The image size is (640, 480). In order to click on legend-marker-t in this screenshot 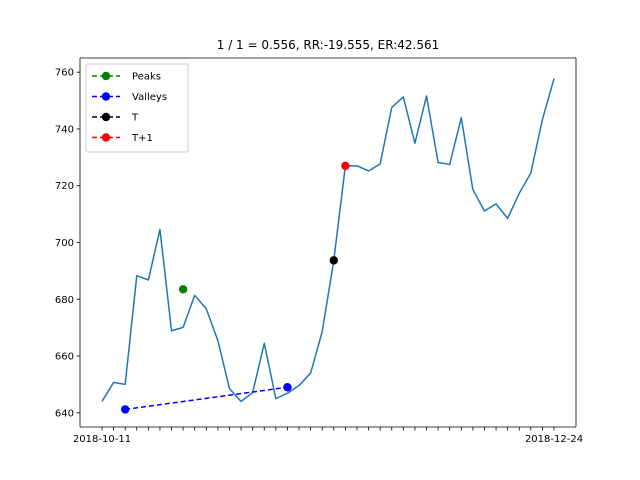, I will do `click(106, 117)`.